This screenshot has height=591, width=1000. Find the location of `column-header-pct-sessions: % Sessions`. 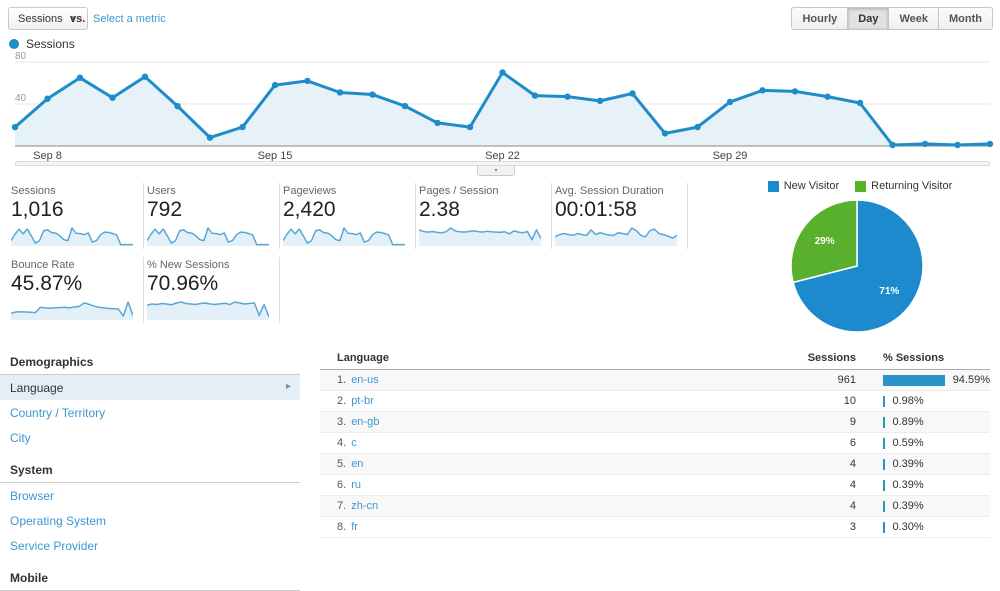

column-header-pct-sessions: % Sessions is located at coordinates (914, 358).